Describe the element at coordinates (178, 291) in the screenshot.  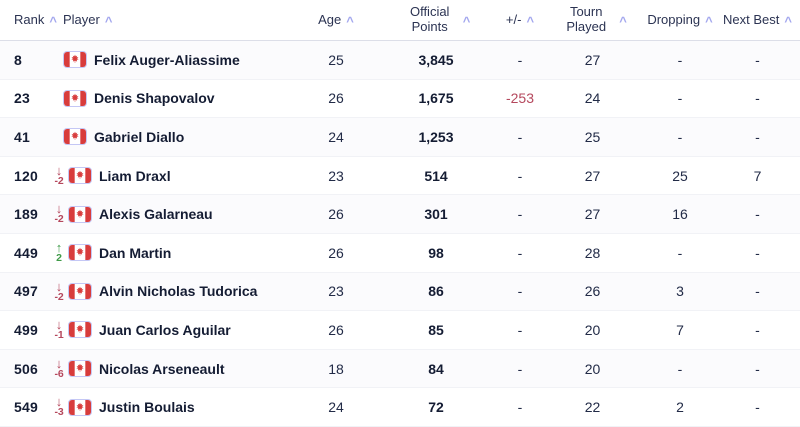
I see `player-name: Alvin Nicholas Tudorica` at that location.